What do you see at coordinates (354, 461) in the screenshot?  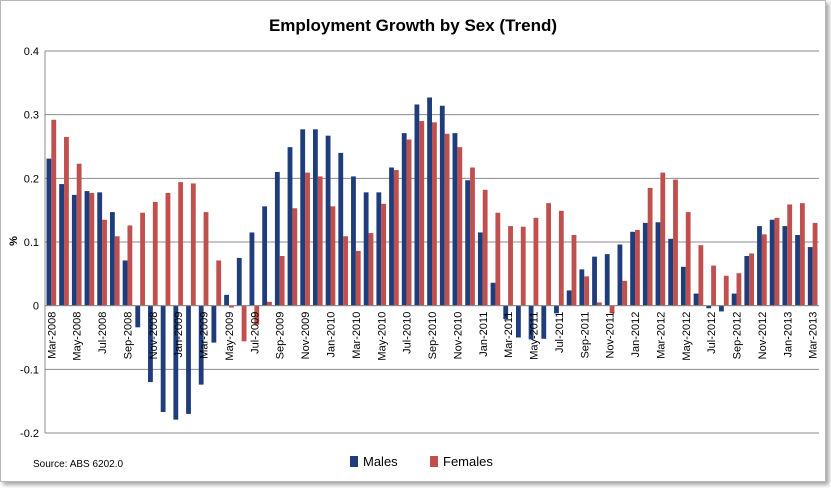 I see `legend-swatch-males` at bounding box center [354, 461].